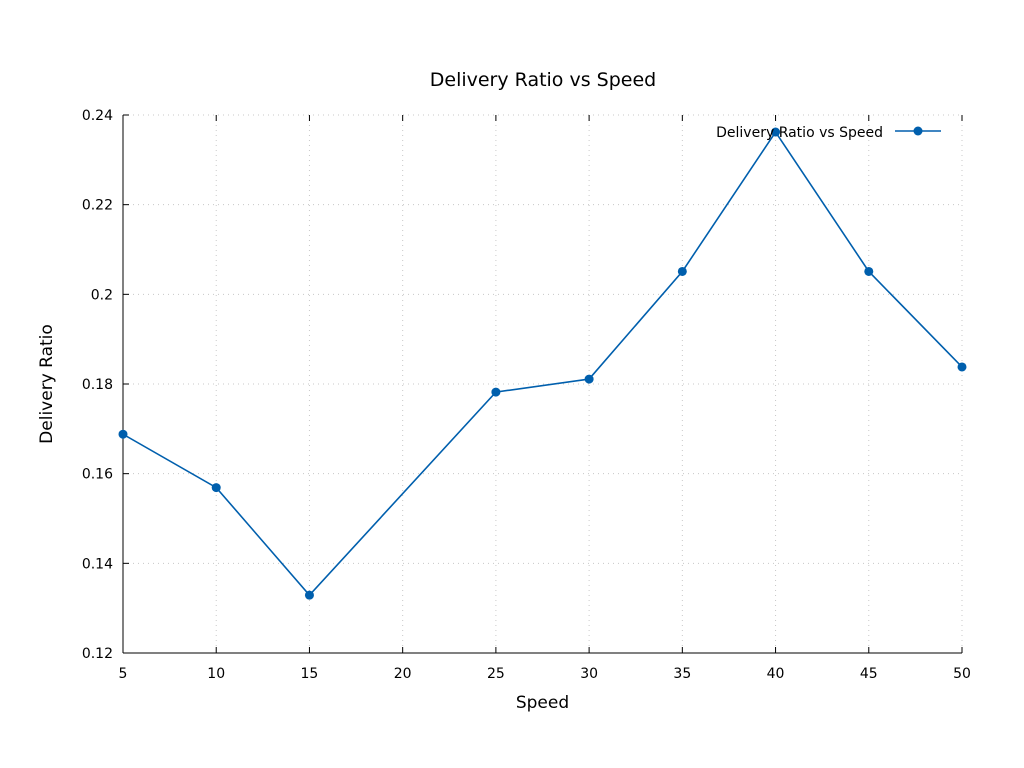  Describe the element at coordinates (123, 674) in the screenshot. I see `x-tick-label: 5` at that location.